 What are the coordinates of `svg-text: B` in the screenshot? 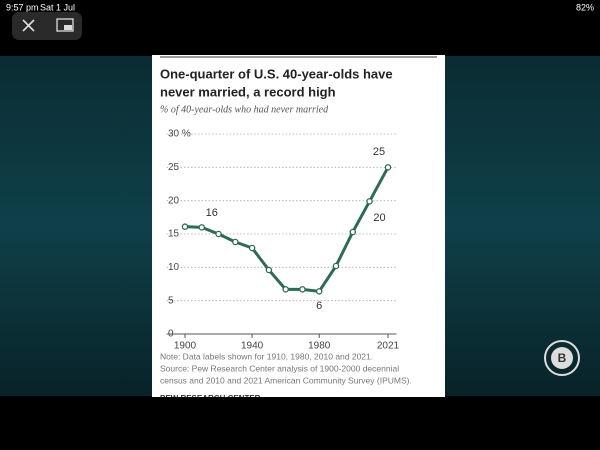 It's located at (562, 358).